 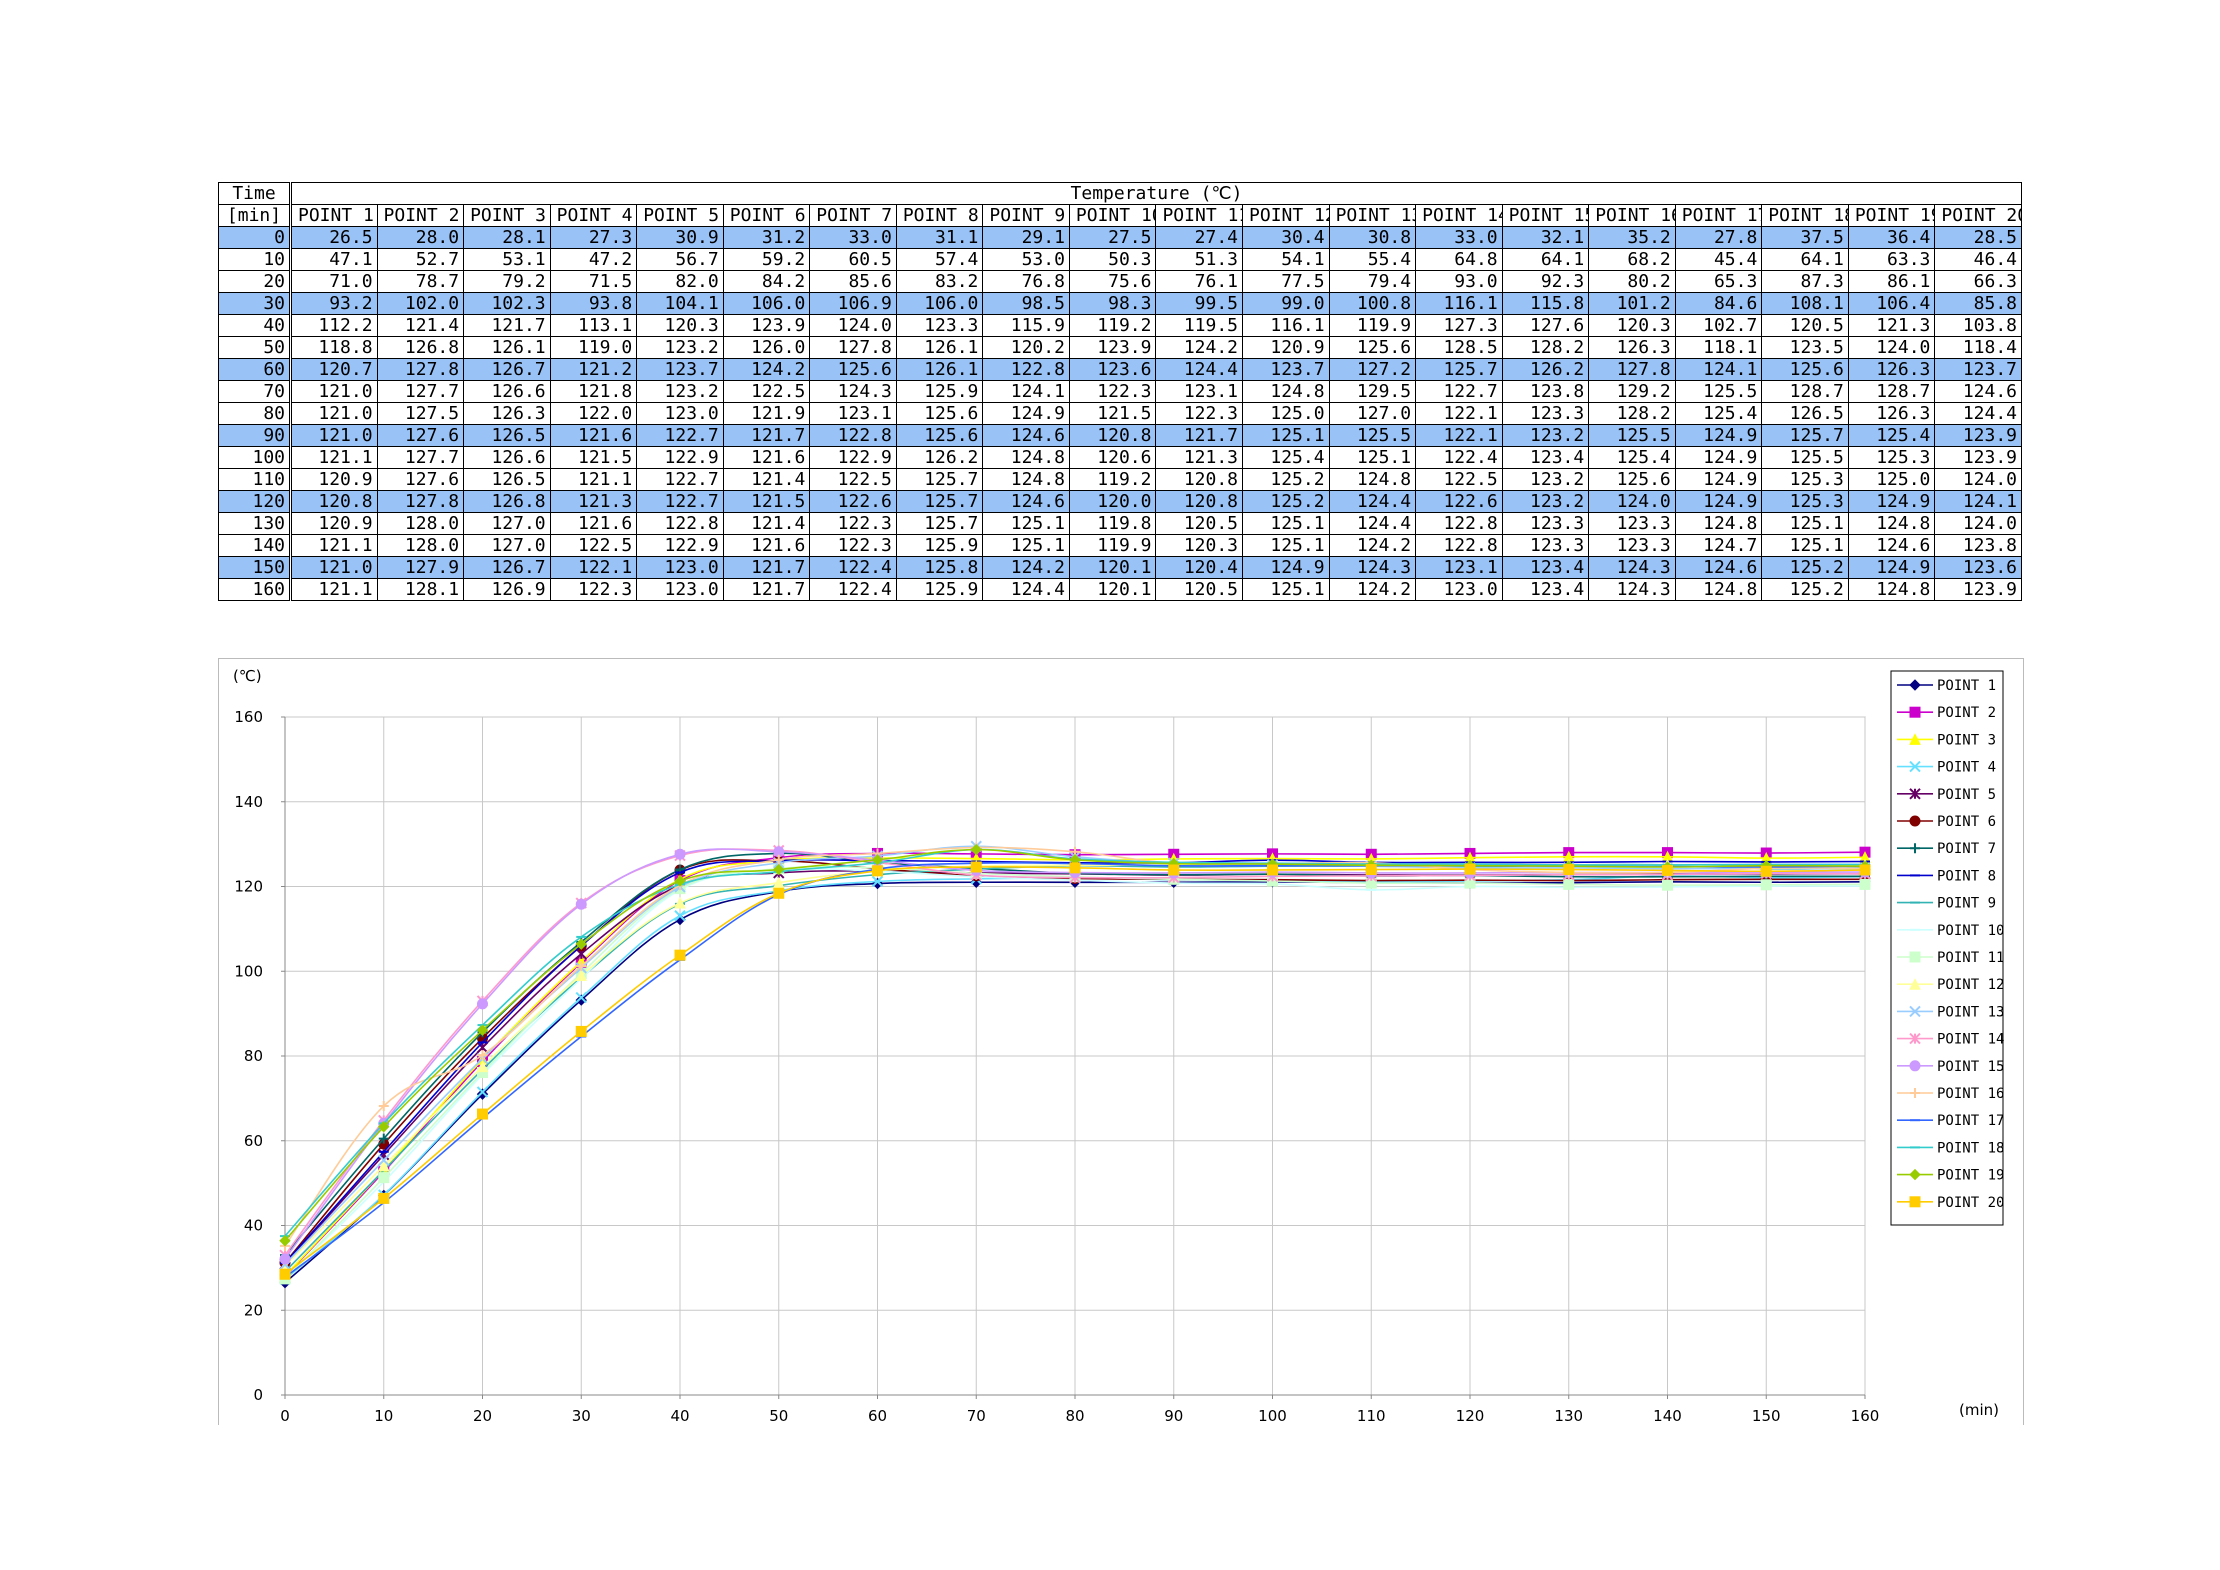 I want to click on temperature-cell: 104.1, so click(x=680, y=303).